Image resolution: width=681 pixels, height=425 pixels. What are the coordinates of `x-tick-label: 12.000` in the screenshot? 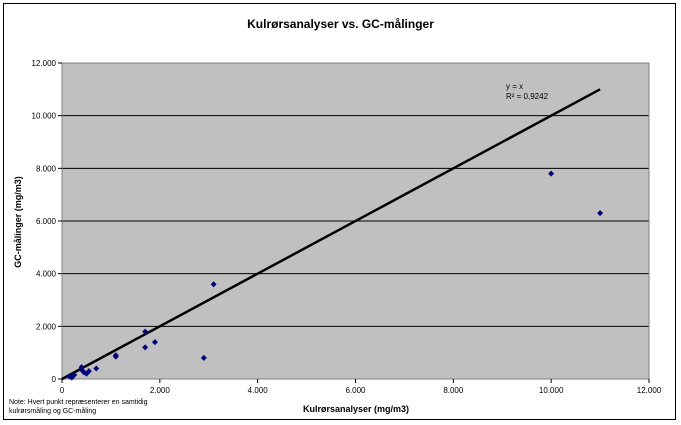 It's located at (649, 390).